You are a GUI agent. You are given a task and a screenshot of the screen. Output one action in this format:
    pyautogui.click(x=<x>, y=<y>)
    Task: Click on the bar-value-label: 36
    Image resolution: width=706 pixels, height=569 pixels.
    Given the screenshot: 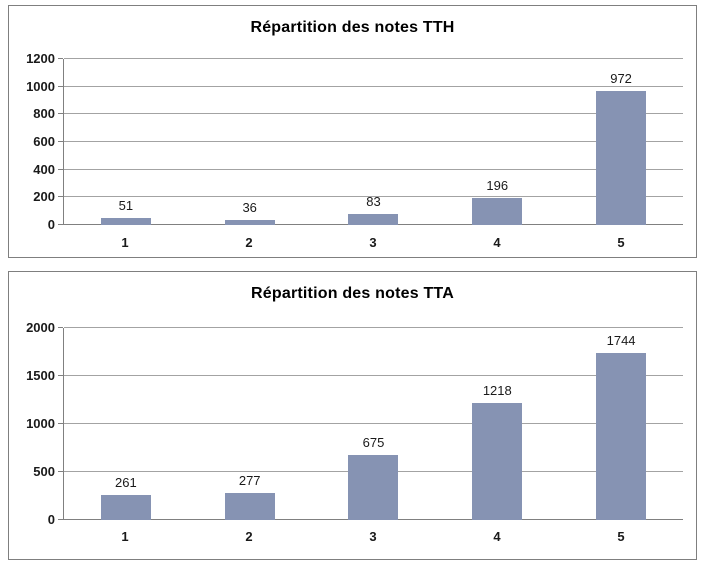 What is the action you would take?
    pyautogui.click(x=249, y=208)
    